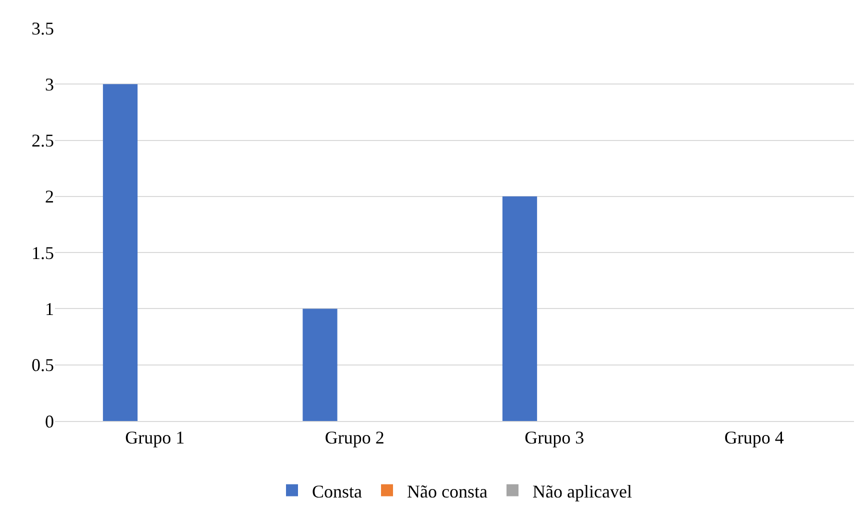 The height and width of the screenshot is (519, 864). Describe the element at coordinates (554, 438) in the screenshot. I see `x-tick-label: Grupo 3` at that location.